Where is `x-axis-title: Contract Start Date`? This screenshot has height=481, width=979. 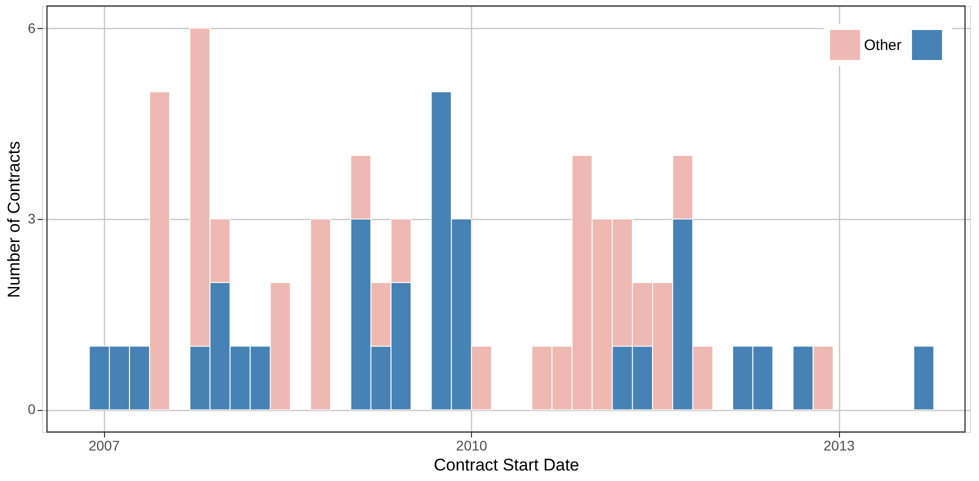 x-axis-title: Contract Start Date is located at coordinates (507, 465).